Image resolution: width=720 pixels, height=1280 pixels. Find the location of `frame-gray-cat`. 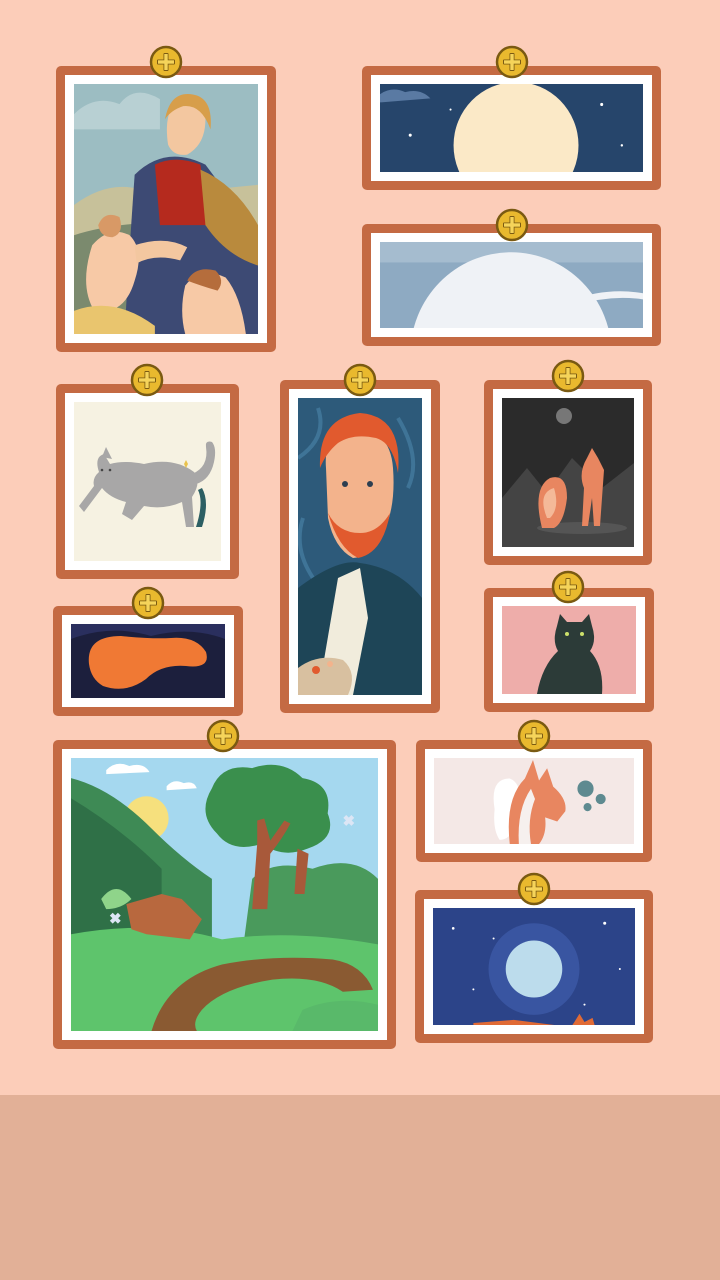

frame-gray-cat is located at coordinates (147, 481).